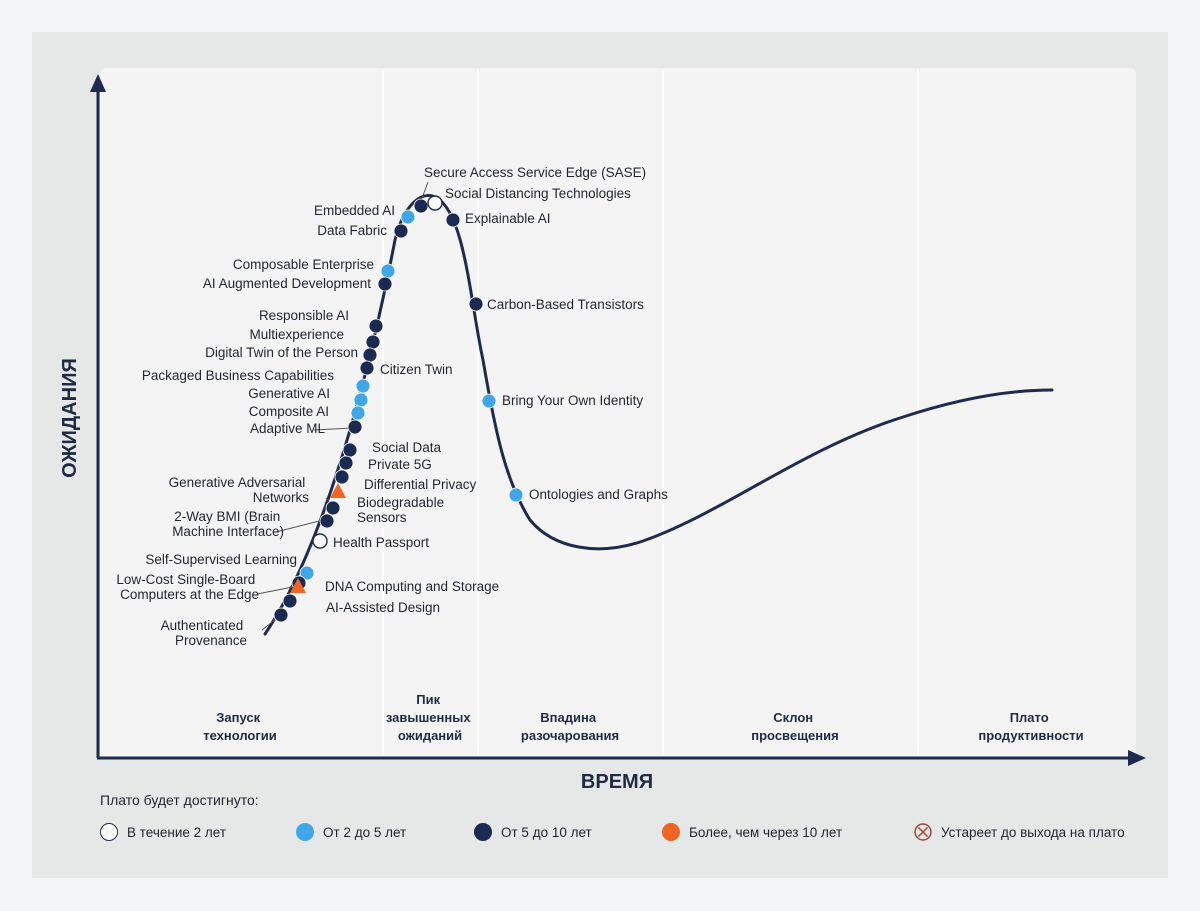 The height and width of the screenshot is (911, 1200). I want to click on tech-label: AI-Assisted Design, so click(383, 607).